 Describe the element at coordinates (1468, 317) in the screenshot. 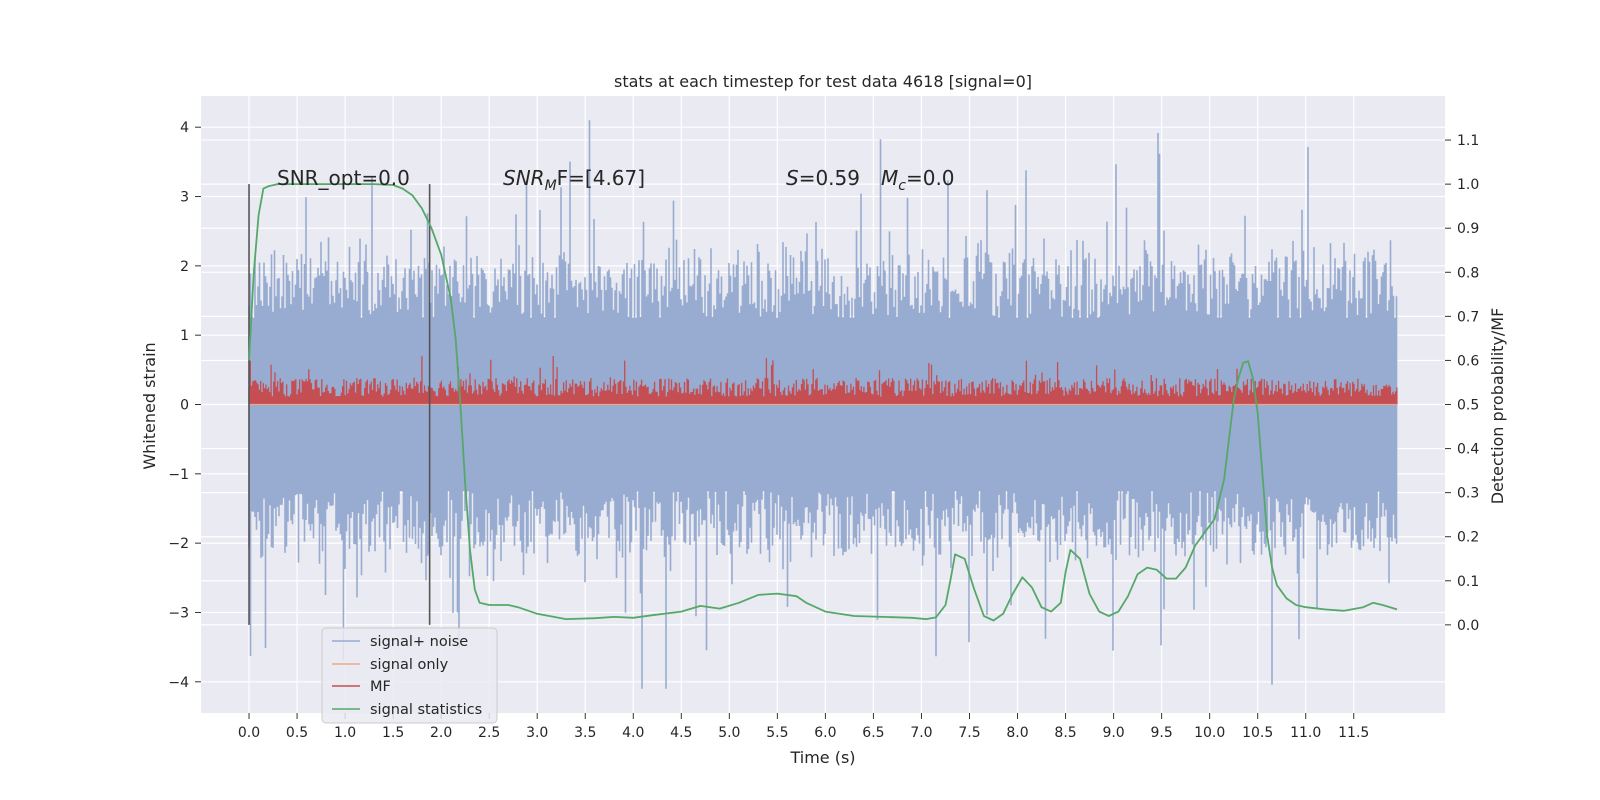

I see `y-right-tick-label: 0.7` at that location.